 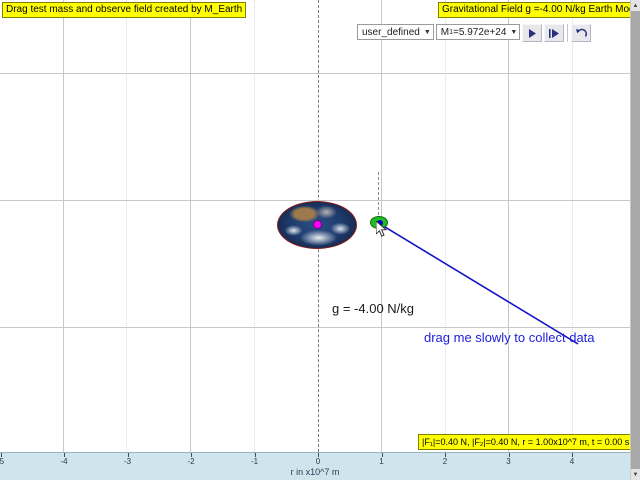 I want to click on scrollbar-thumb, so click(x=635, y=240).